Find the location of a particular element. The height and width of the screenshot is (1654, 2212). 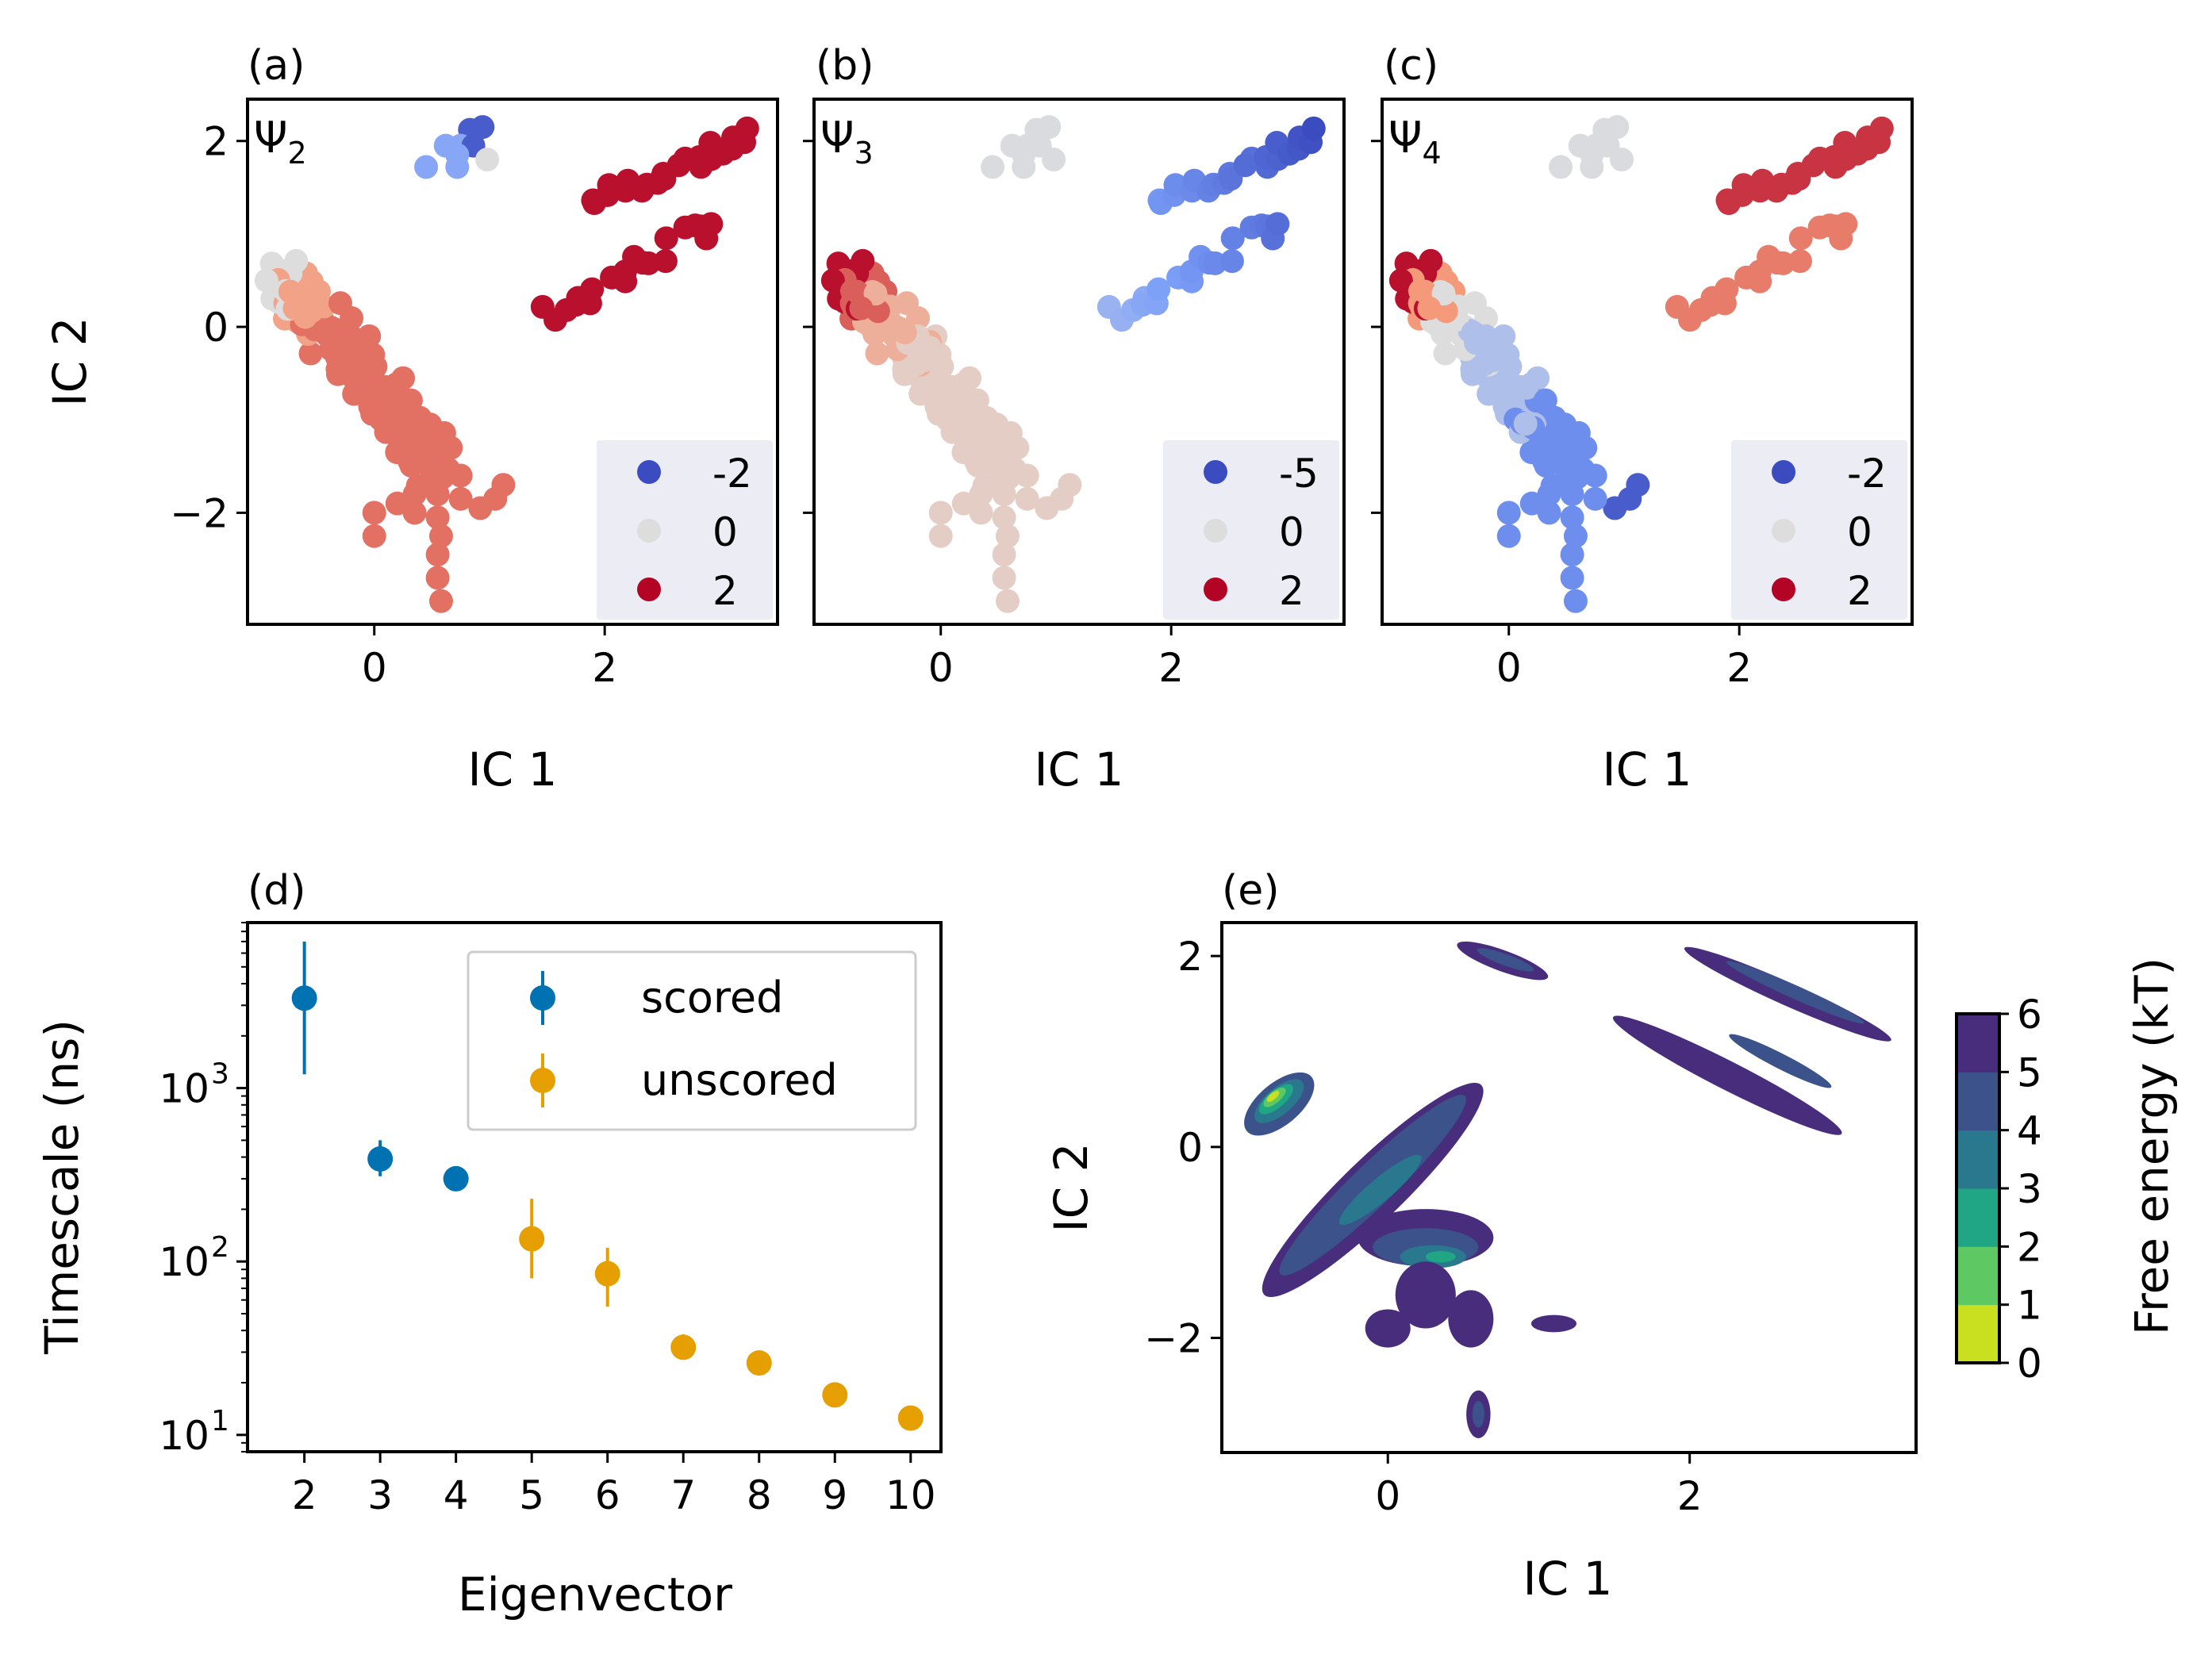

x-tick-label: 7 is located at coordinates (683, 1495).